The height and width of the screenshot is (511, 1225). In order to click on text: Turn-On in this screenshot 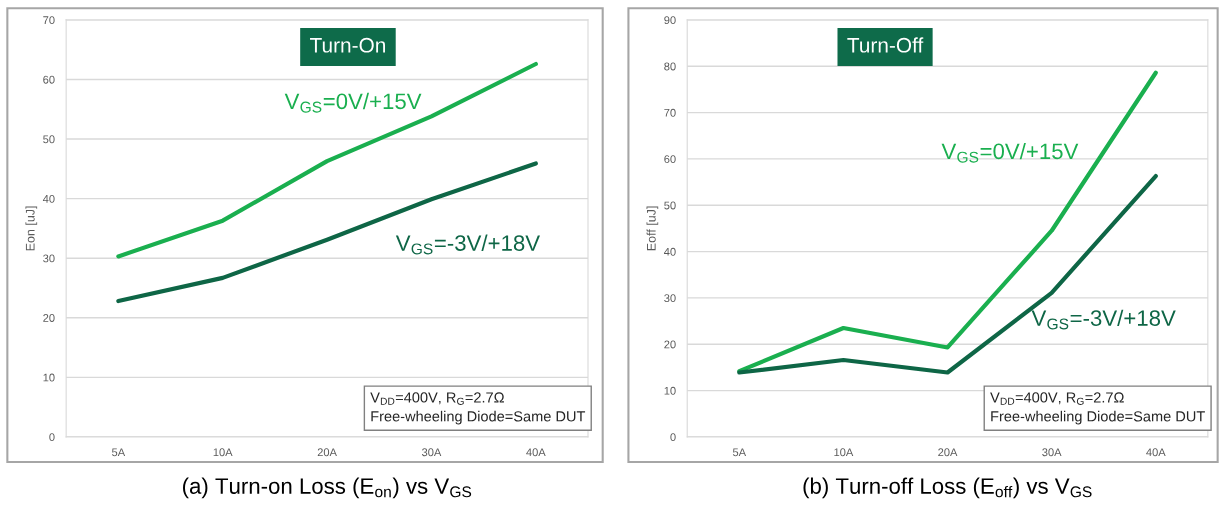, I will do `click(347, 45)`.